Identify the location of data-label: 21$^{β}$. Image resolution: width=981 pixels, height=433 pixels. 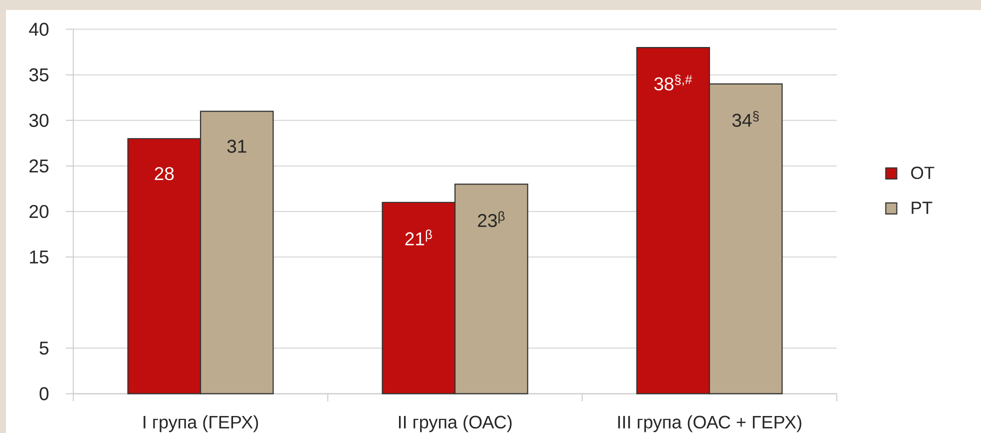
(418, 238).